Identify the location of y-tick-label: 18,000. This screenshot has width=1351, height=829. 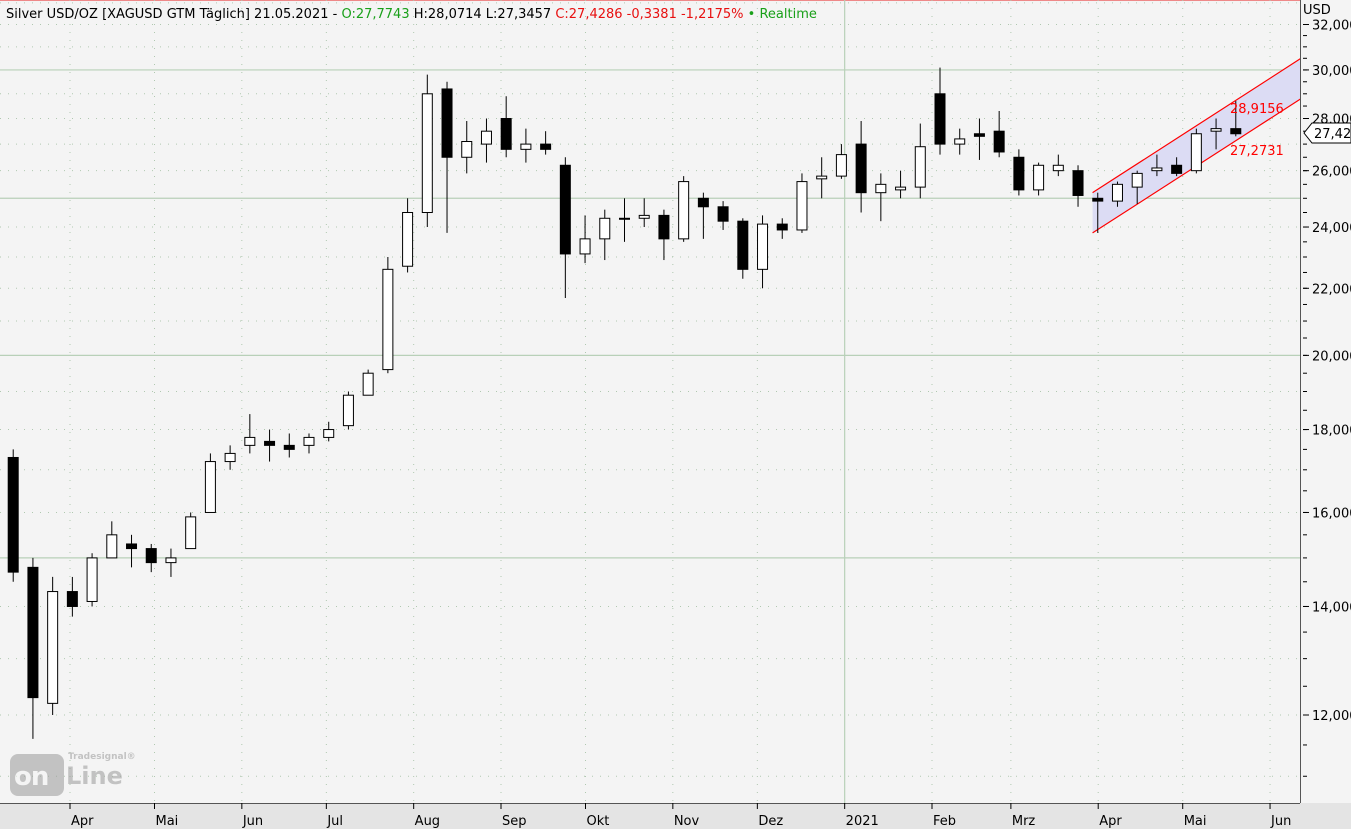
(1331, 431).